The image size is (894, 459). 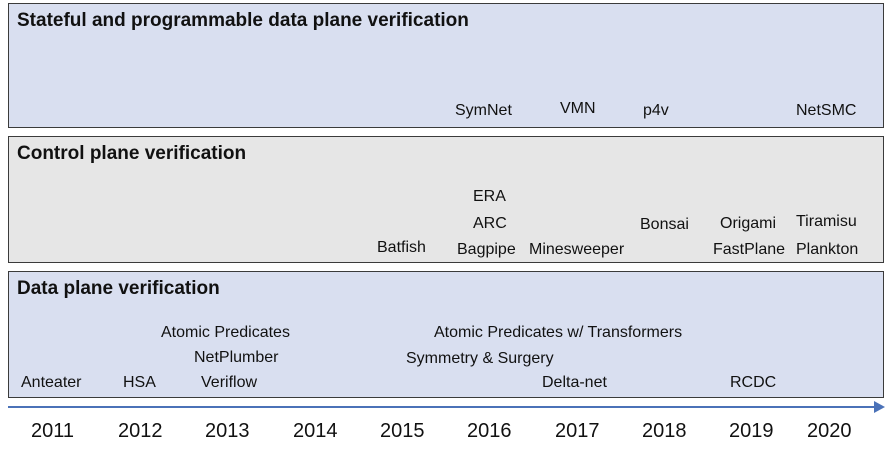 What do you see at coordinates (879, 407) in the screenshot?
I see `timeline-arrowhead` at bounding box center [879, 407].